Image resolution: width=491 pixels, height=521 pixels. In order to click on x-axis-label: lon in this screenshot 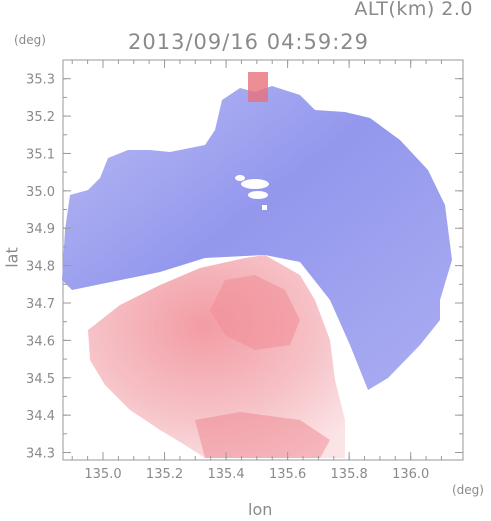, I will do `click(260, 509)`.